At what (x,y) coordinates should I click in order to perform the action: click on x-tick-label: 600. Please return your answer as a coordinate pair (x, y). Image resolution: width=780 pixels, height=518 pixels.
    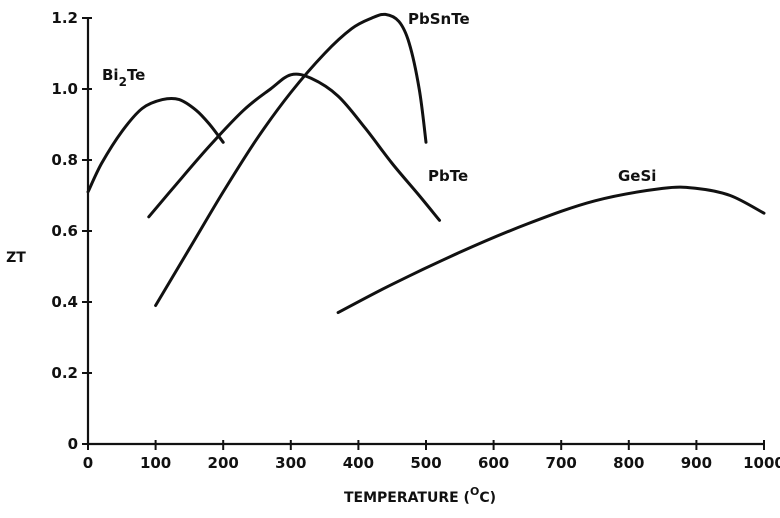
    Looking at the image, I should click on (493, 463).